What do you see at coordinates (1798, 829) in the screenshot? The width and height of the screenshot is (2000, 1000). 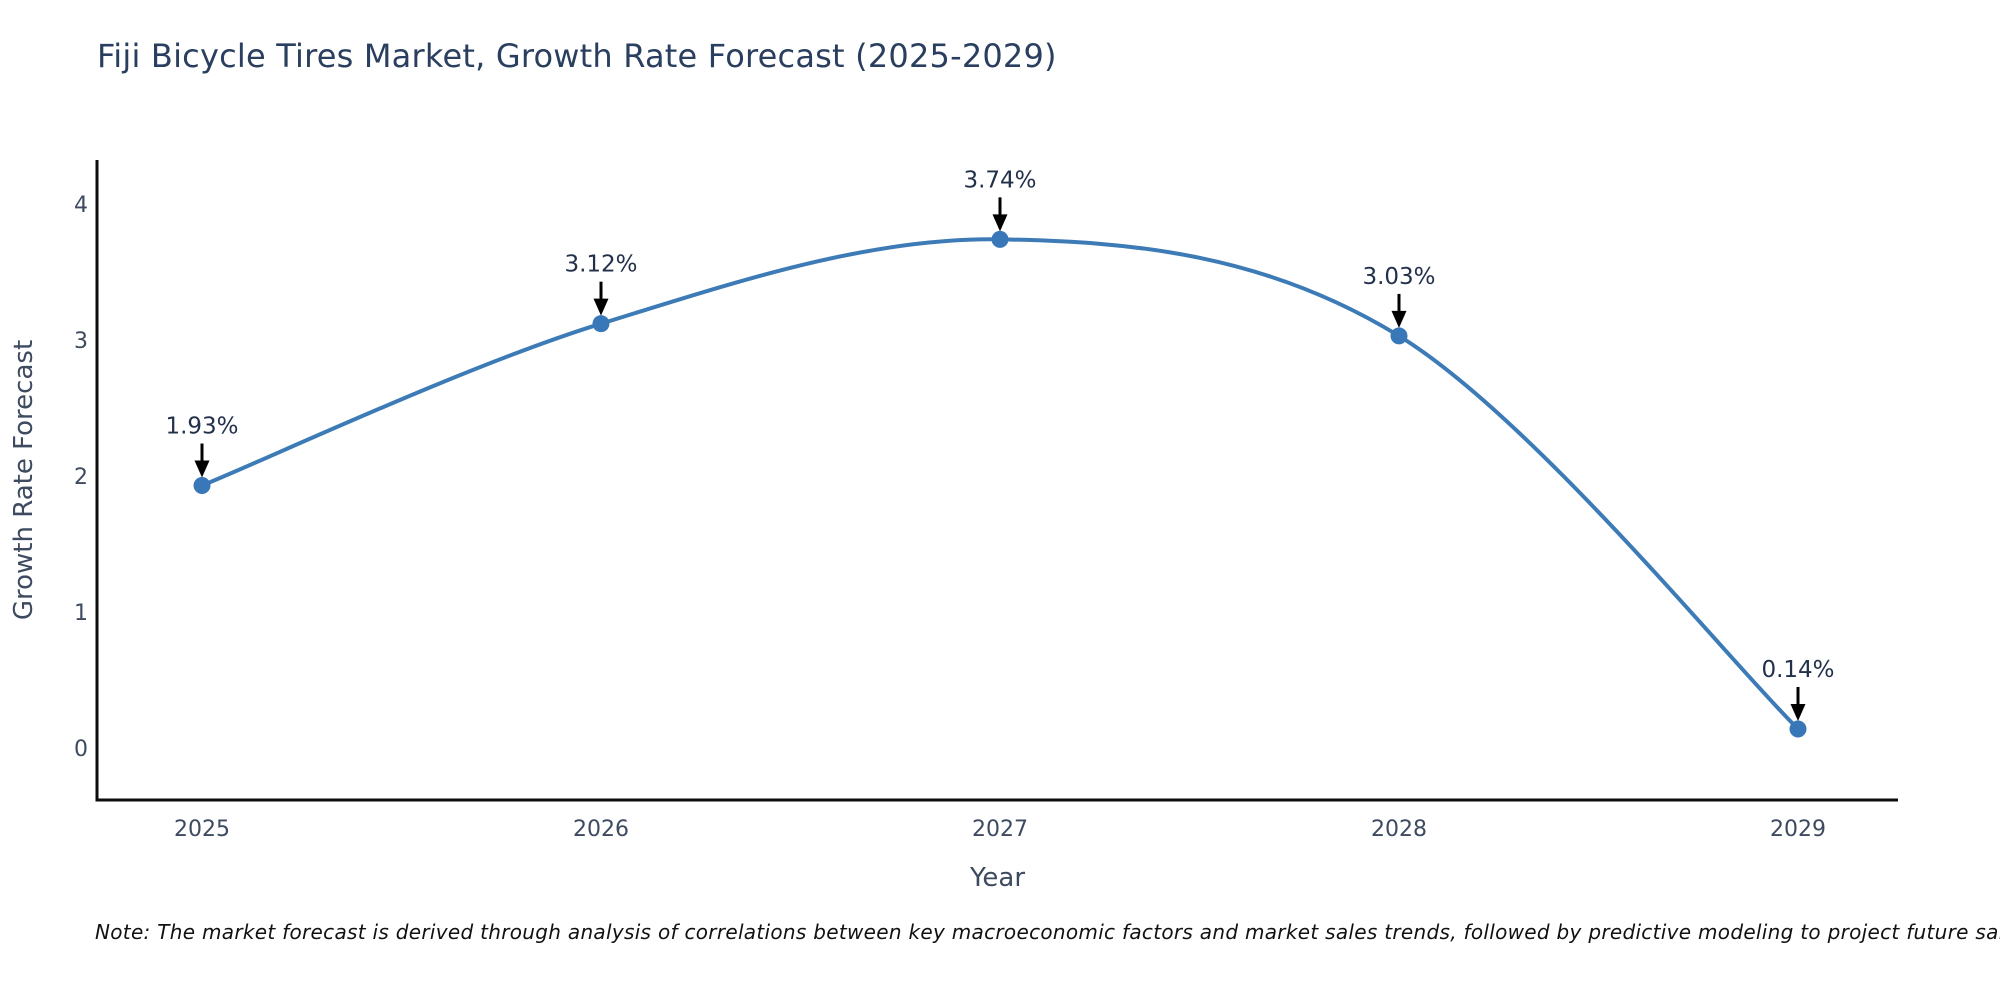 I see `x-tick-label: 2029` at bounding box center [1798, 829].